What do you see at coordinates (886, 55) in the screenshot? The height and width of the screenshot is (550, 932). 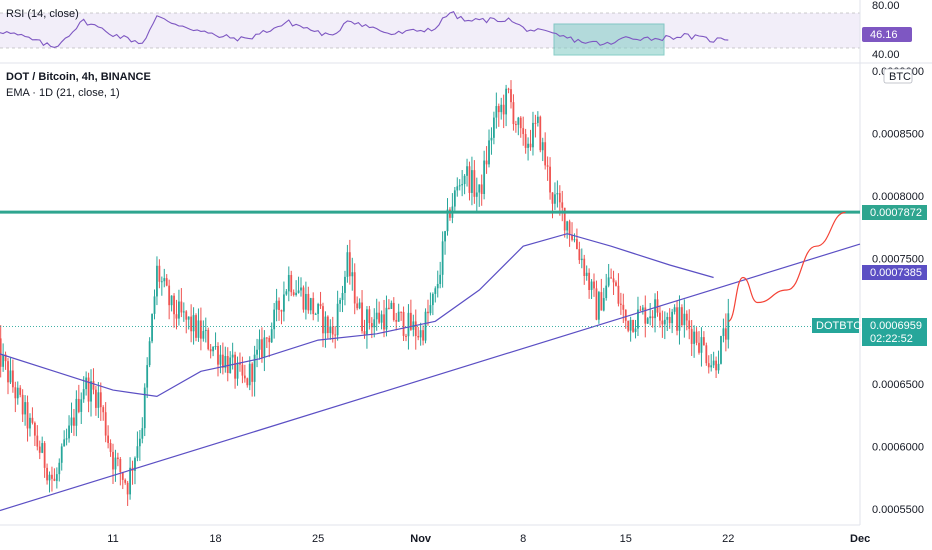 I see `rsi-level-lower: 40.00` at bounding box center [886, 55].